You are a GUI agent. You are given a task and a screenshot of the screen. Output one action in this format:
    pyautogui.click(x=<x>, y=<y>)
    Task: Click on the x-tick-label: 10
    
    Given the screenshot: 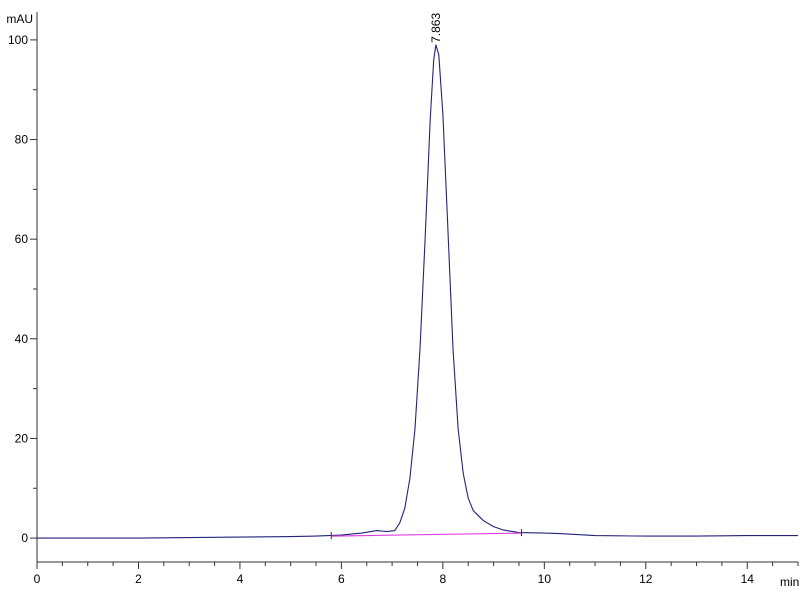 What is the action you would take?
    pyautogui.click(x=545, y=579)
    